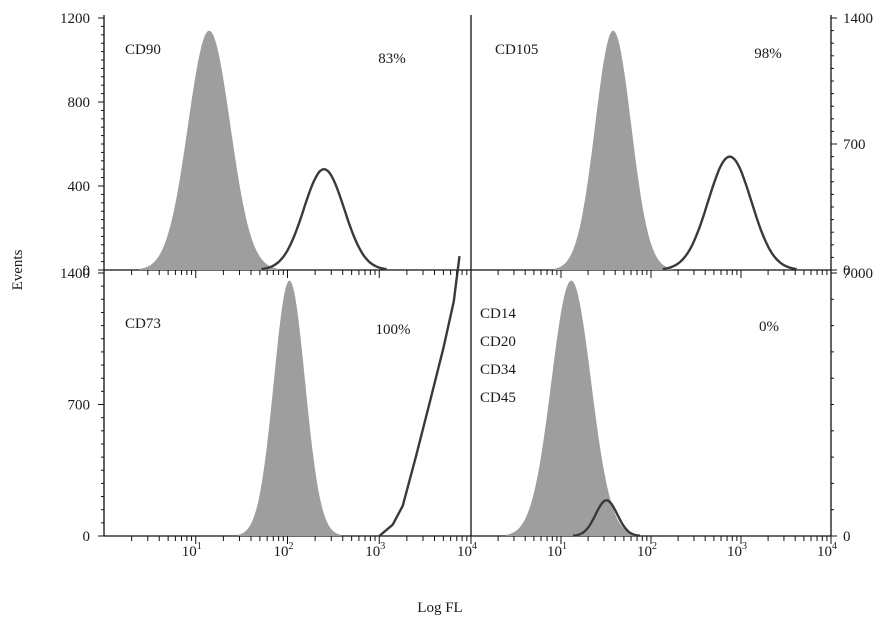 The image size is (894, 623). I want to click on percent-label-cd90: 83%, so click(392, 59).